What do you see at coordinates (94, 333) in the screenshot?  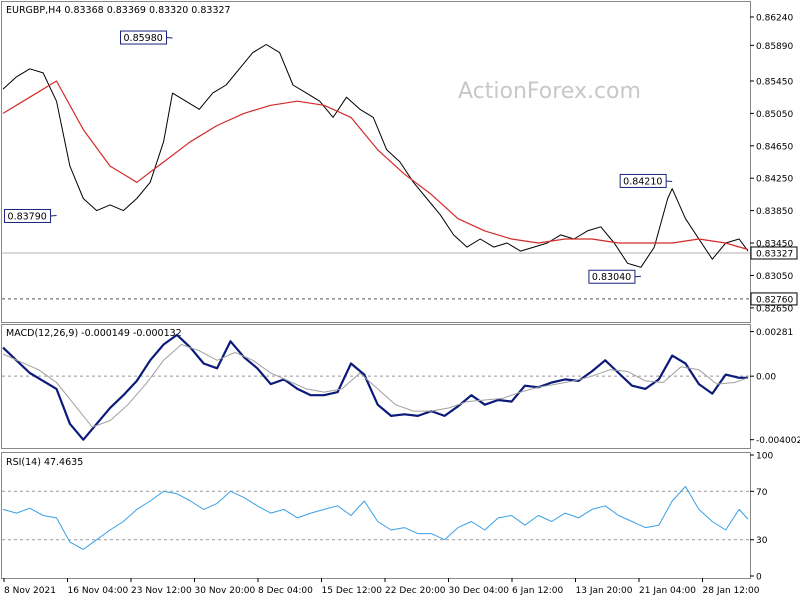 I see `macd-title: MACD(12,26,9) -0.000149 -0.000132` at bounding box center [94, 333].